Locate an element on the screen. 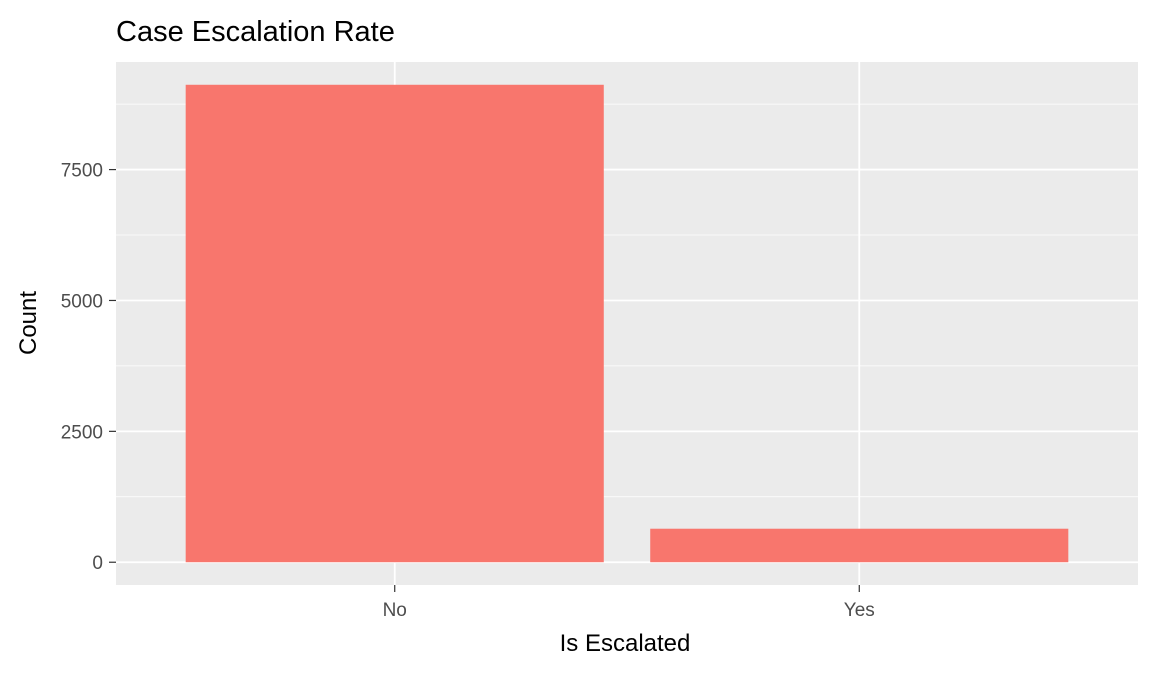 The image size is (1152, 677). x-axis-title: Is Escalated is located at coordinates (625, 643).